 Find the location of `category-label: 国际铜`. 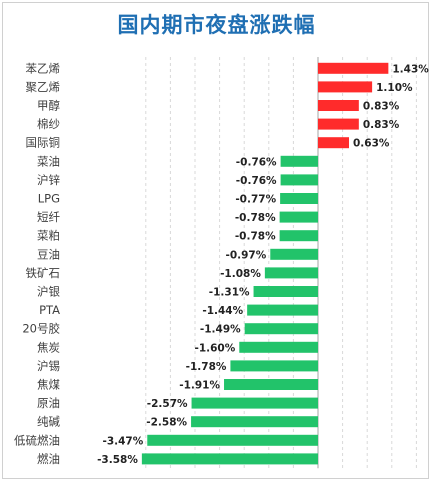

category-label: 国际铜 is located at coordinates (43, 143).